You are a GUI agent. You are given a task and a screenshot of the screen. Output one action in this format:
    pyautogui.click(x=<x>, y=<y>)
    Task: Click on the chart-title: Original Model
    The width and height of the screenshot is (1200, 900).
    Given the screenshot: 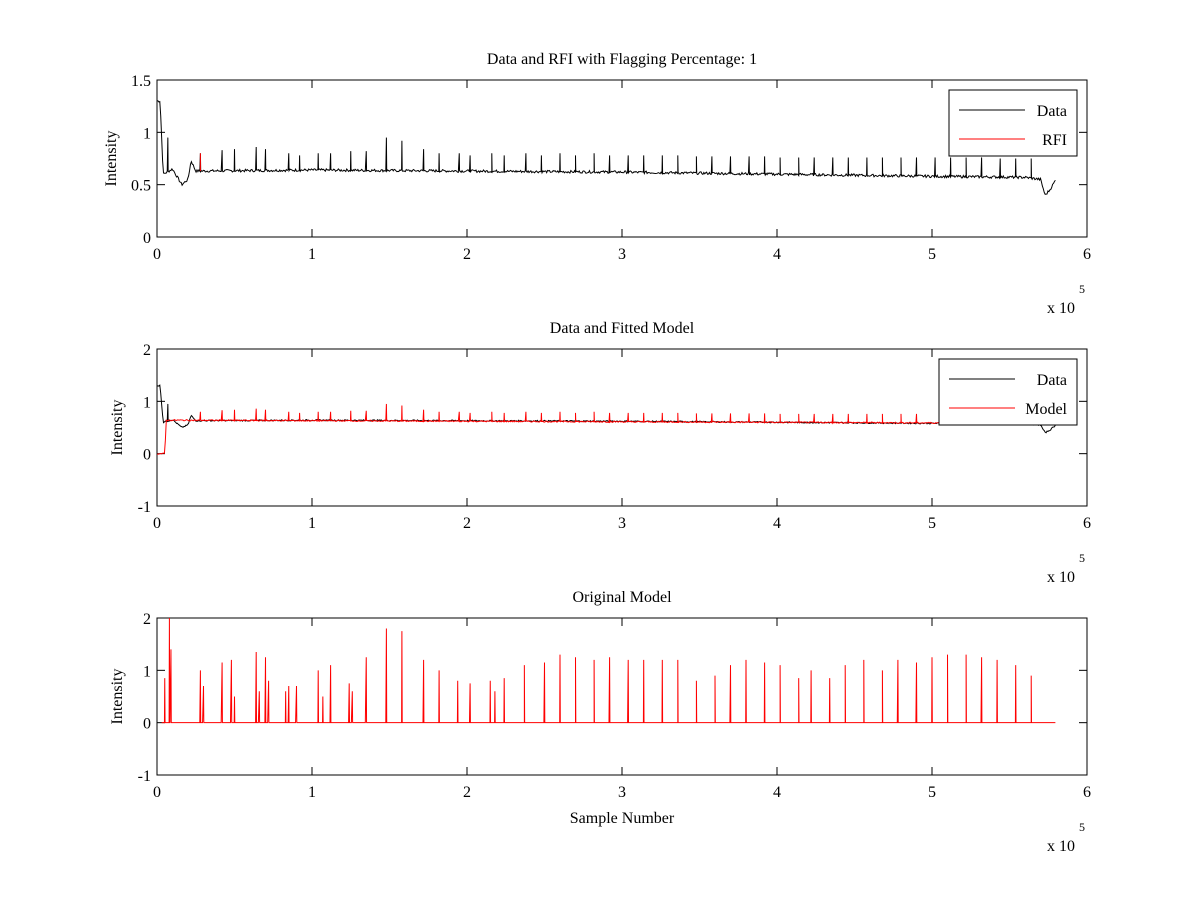 What is the action you would take?
    pyautogui.click(x=622, y=597)
    